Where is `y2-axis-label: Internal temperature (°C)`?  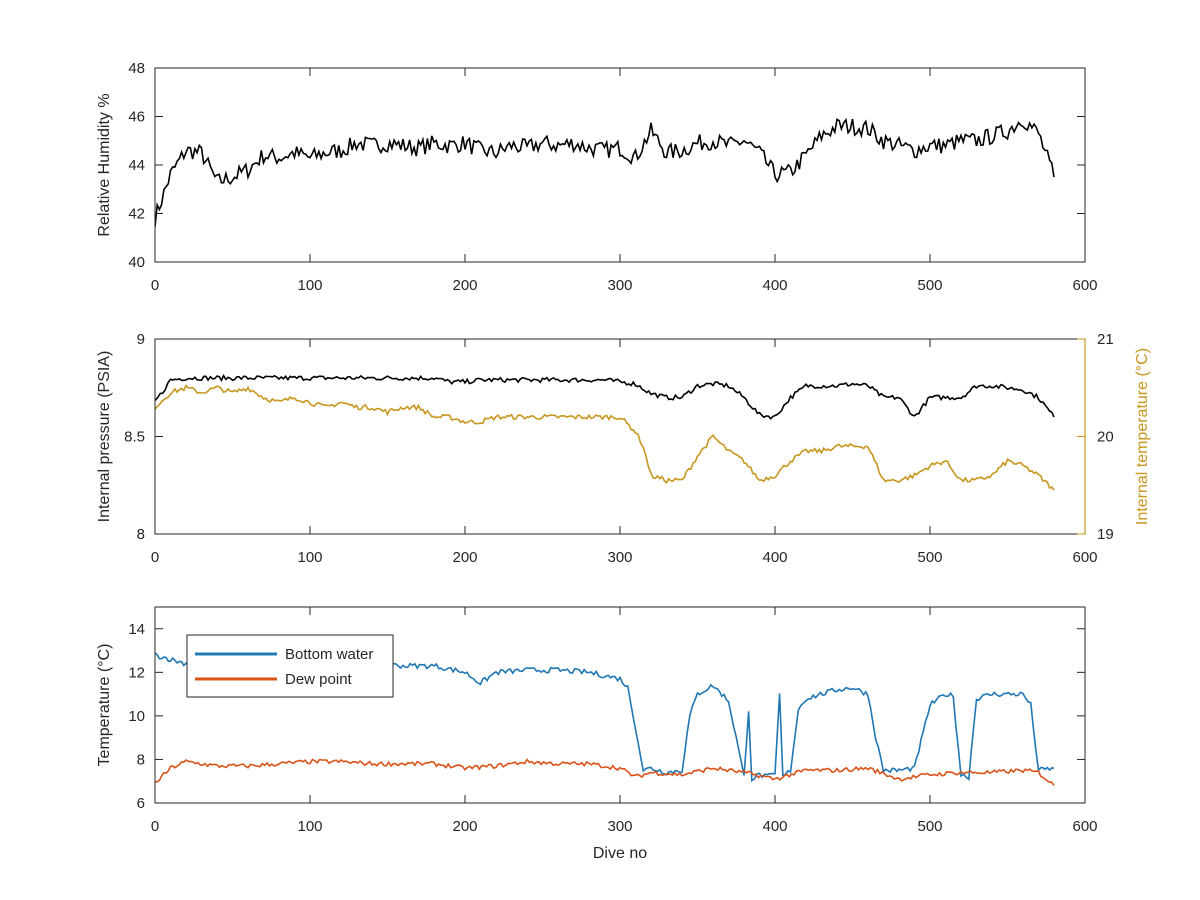 y2-axis-label: Internal temperature (°C) is located at coordinates (1142, 436).